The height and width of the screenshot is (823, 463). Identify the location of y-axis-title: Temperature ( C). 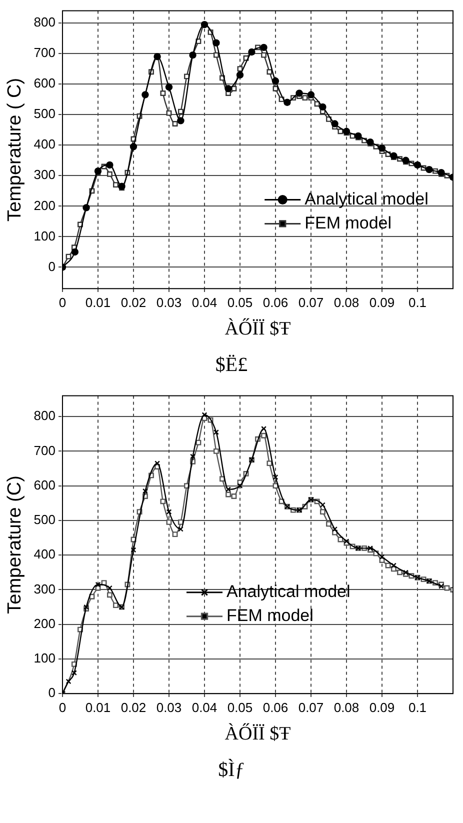
(15, 150).